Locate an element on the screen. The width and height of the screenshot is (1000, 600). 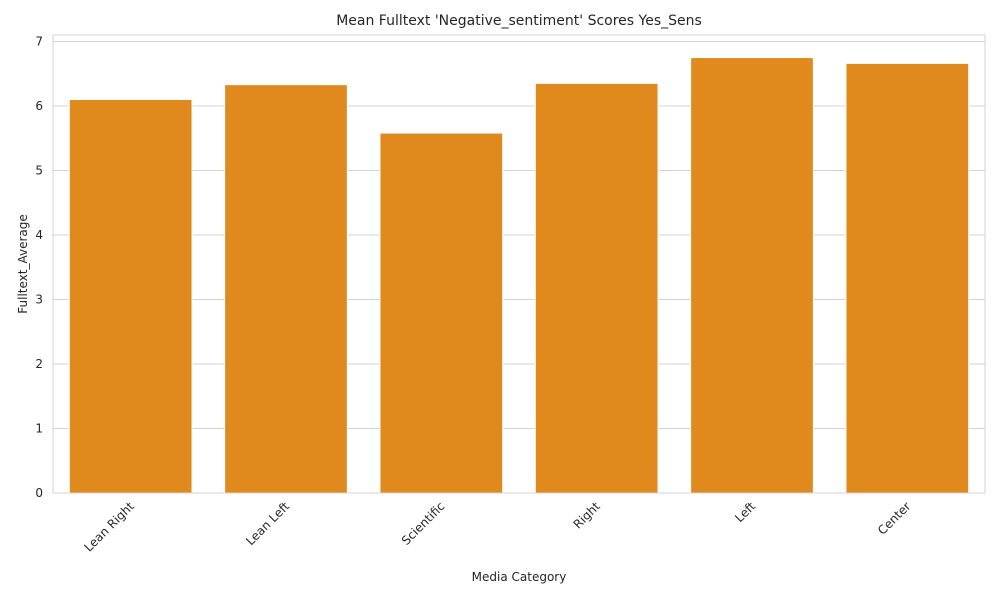
y-tick-label: 7 is located at coordinates (39, 41).